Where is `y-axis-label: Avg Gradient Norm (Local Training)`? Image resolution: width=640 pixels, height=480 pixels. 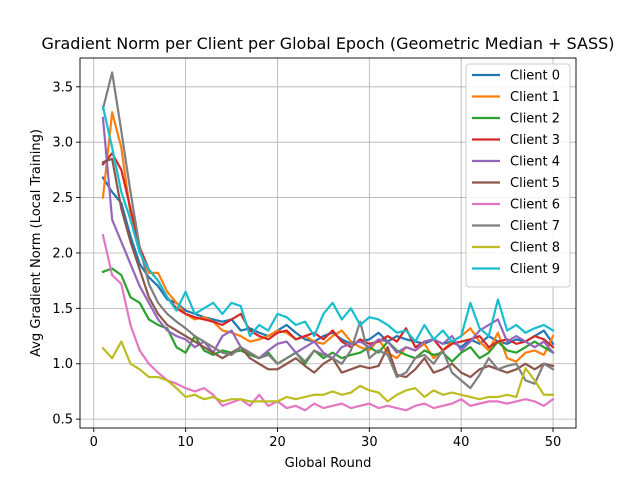 y-axis-label: Avg Gradient Norm (Local Training) is located at coordinates (36, 243).